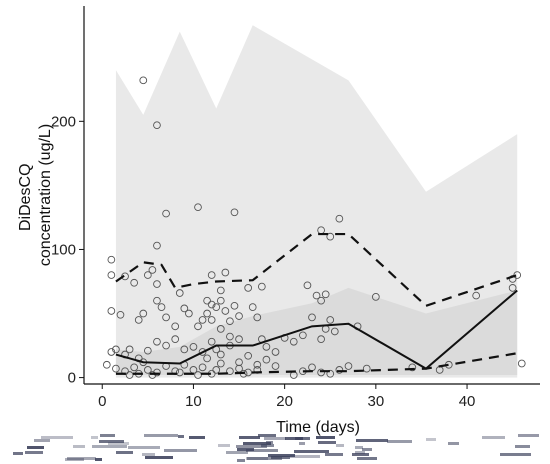  I want to click on y-axis-title: DiDesCQ concentration (ug/L), so click(35, 195).